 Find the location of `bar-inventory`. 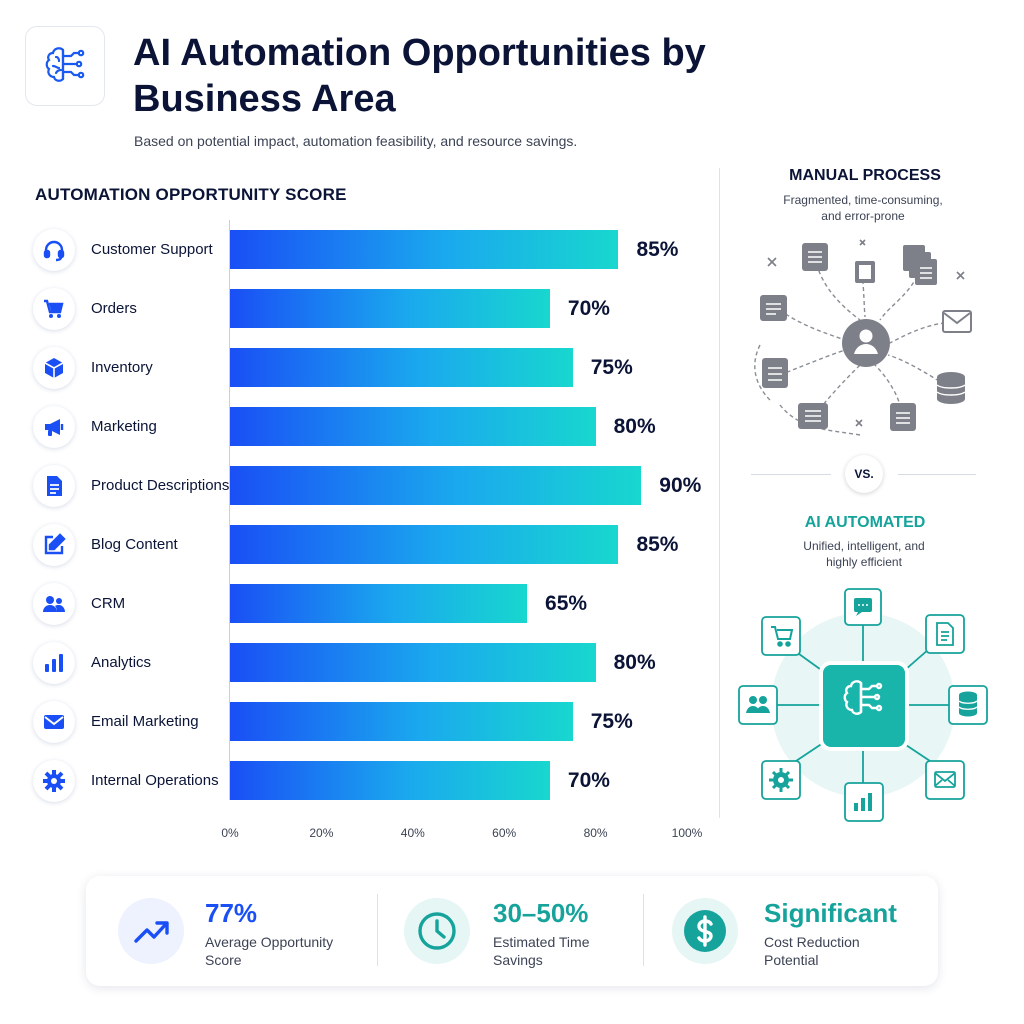

bar-inventory is located at coordinates (401, 367).